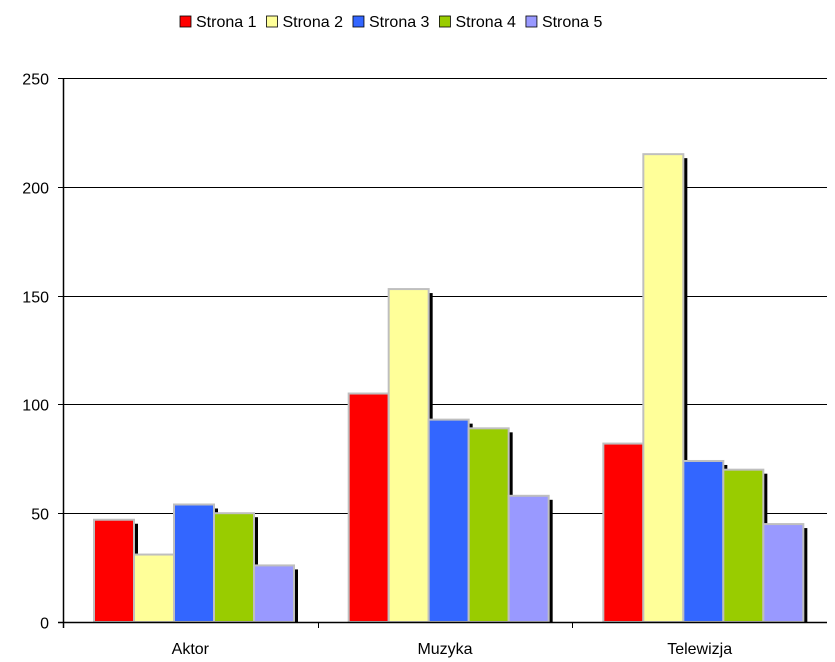 Image resolution: width=835 pixels, height=662 pixels. I want to click on legend-label: Strona 3, so click(399, 22).